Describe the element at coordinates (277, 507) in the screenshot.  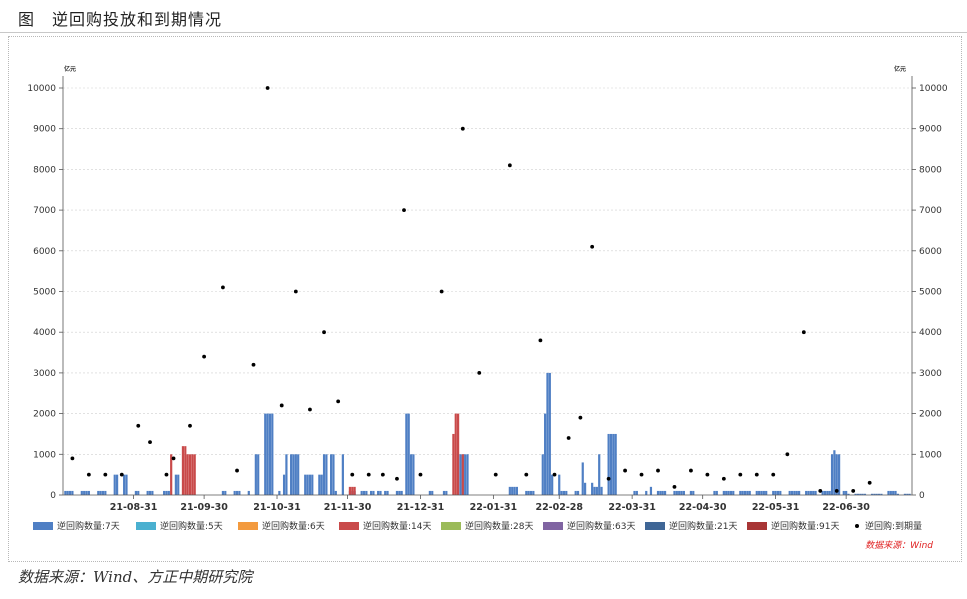
I see `x-tick-label: 21-10-31` at that location.